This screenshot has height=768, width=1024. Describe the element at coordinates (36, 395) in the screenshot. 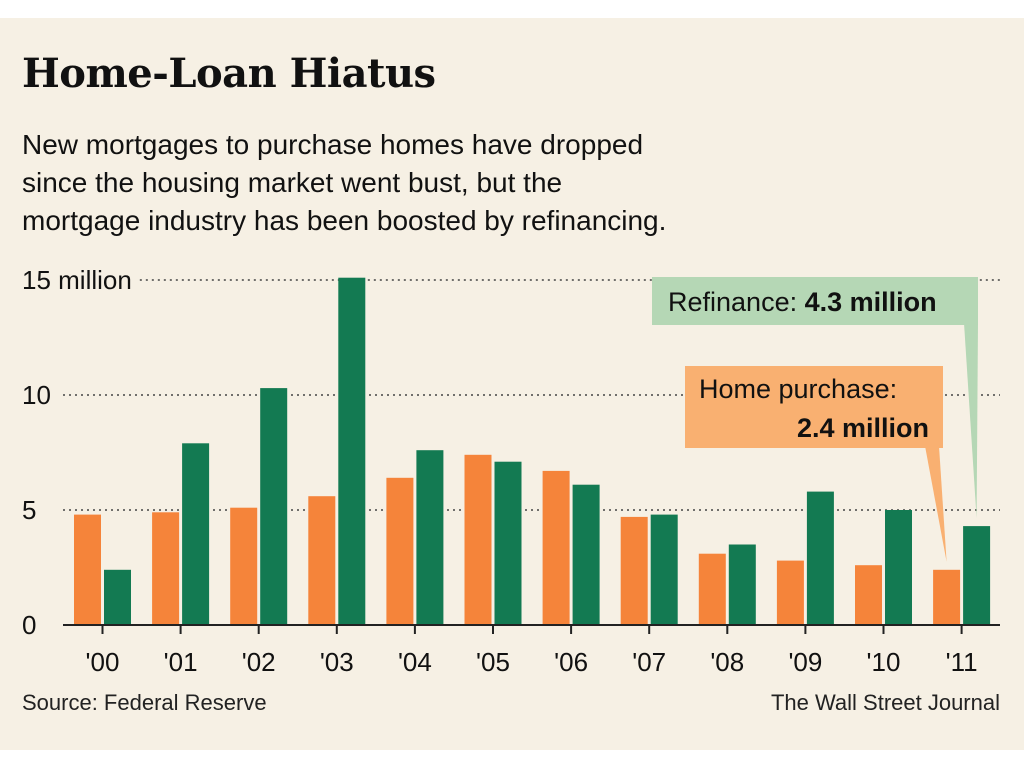

I see `y-tick-label: 10` at that location.